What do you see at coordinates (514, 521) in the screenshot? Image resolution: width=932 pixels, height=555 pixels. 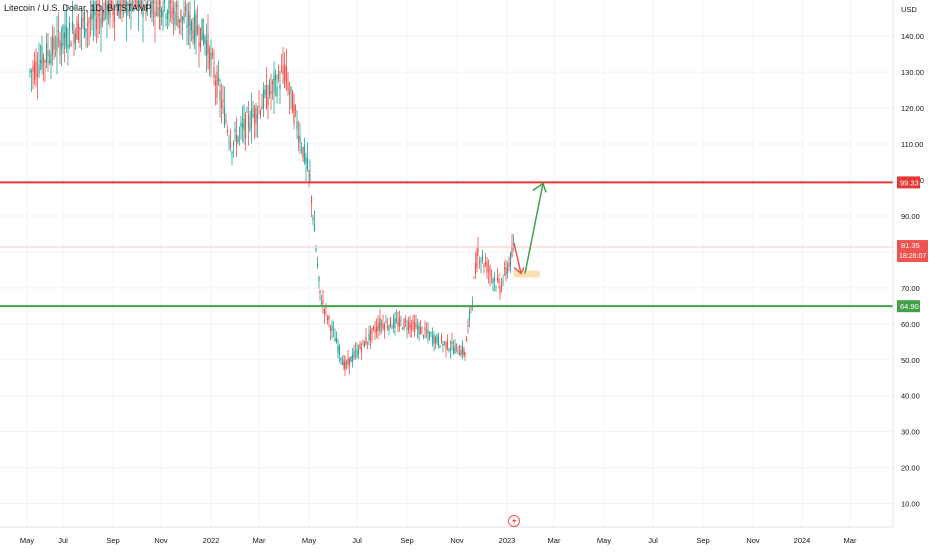 I see `lightning-bolt` at bounding box center [514, 521].